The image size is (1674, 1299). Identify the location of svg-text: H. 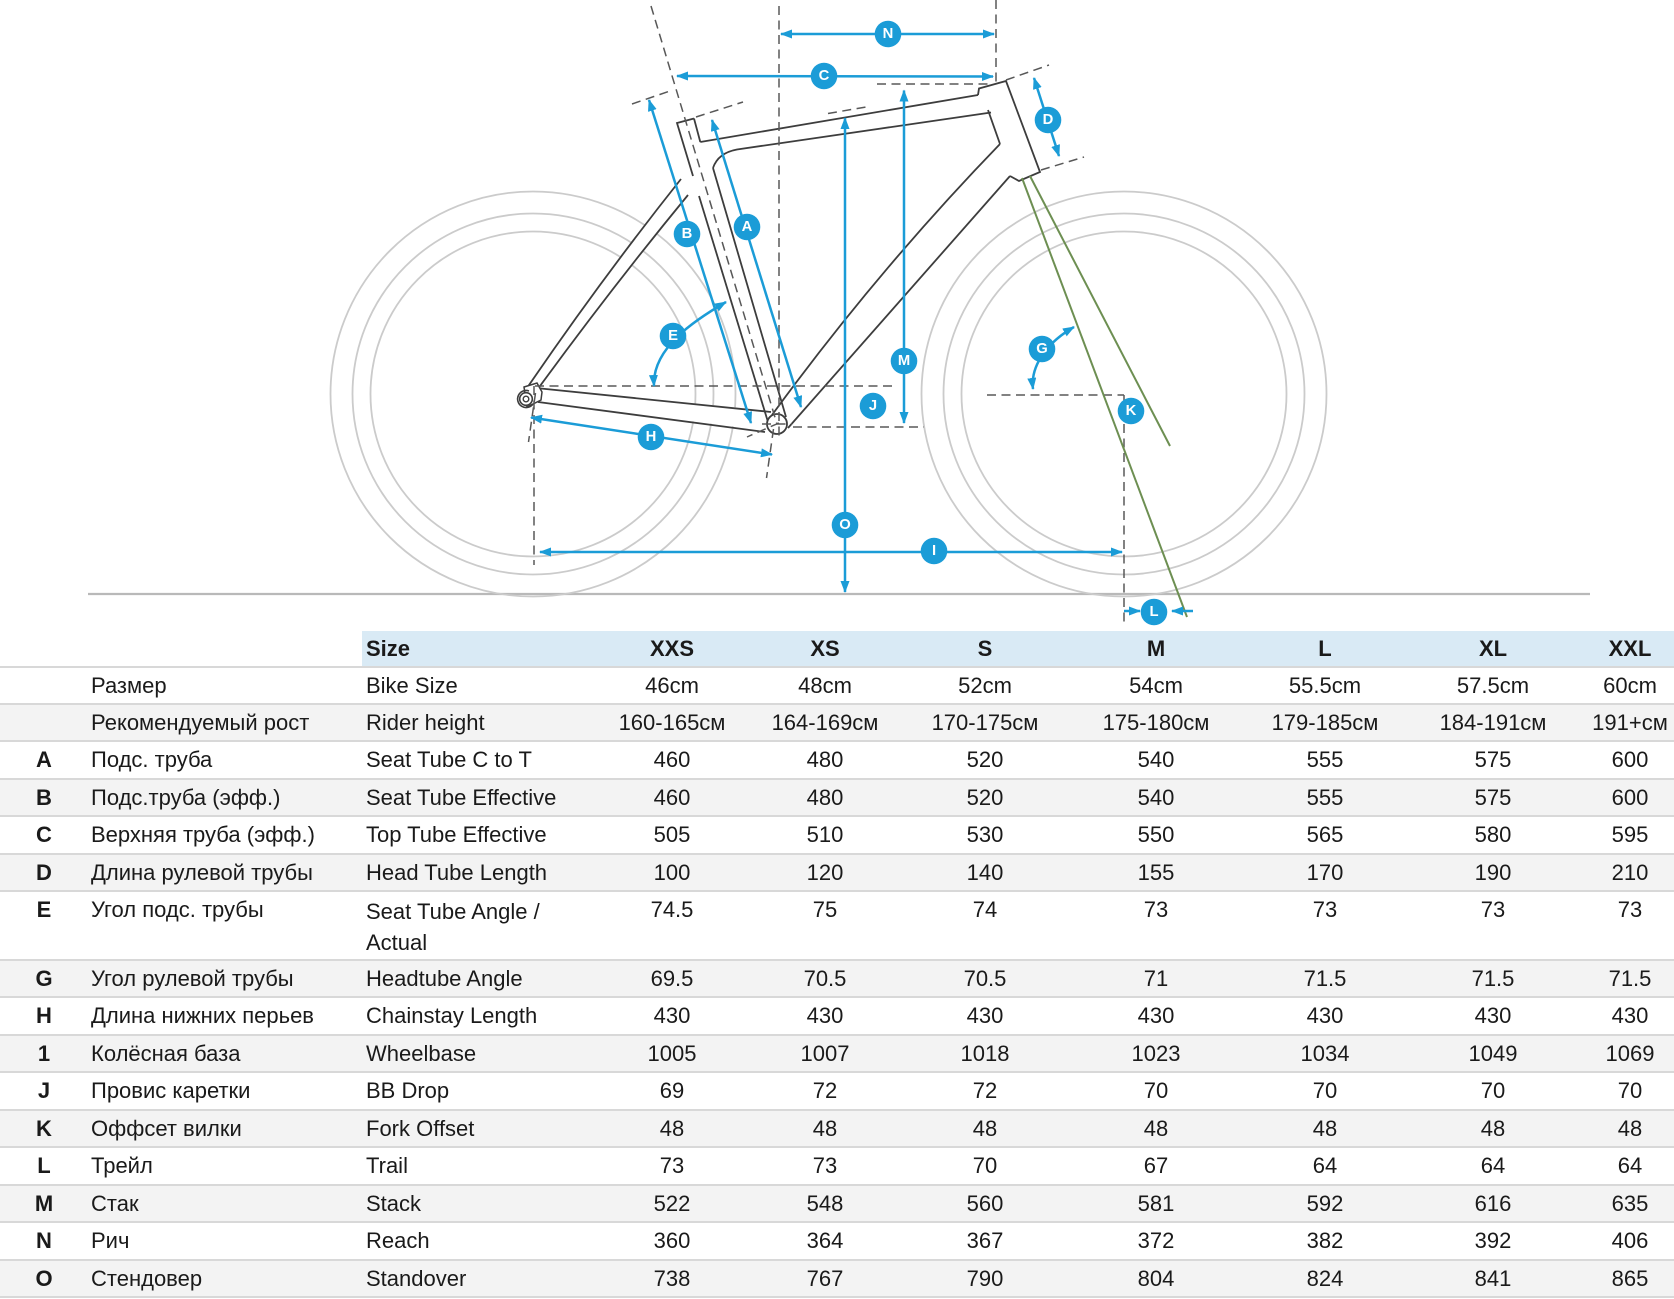
(651, 437).